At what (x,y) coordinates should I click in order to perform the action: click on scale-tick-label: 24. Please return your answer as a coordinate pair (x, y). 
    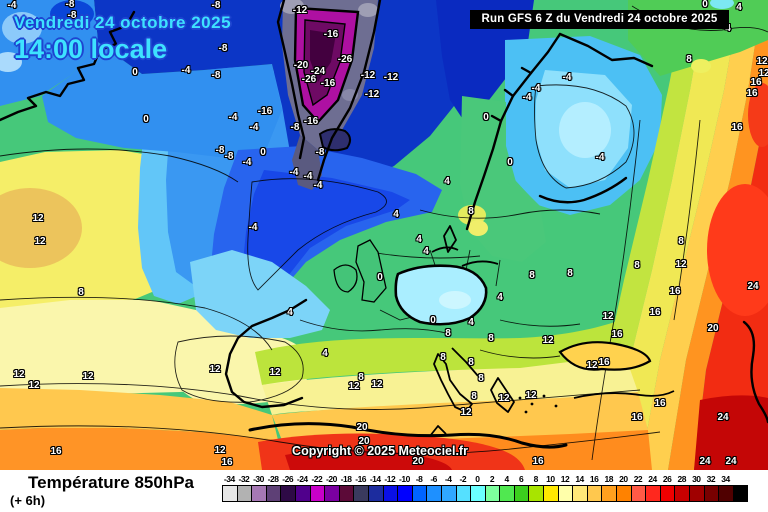
    Looking at the image, I should click on (652, 479).